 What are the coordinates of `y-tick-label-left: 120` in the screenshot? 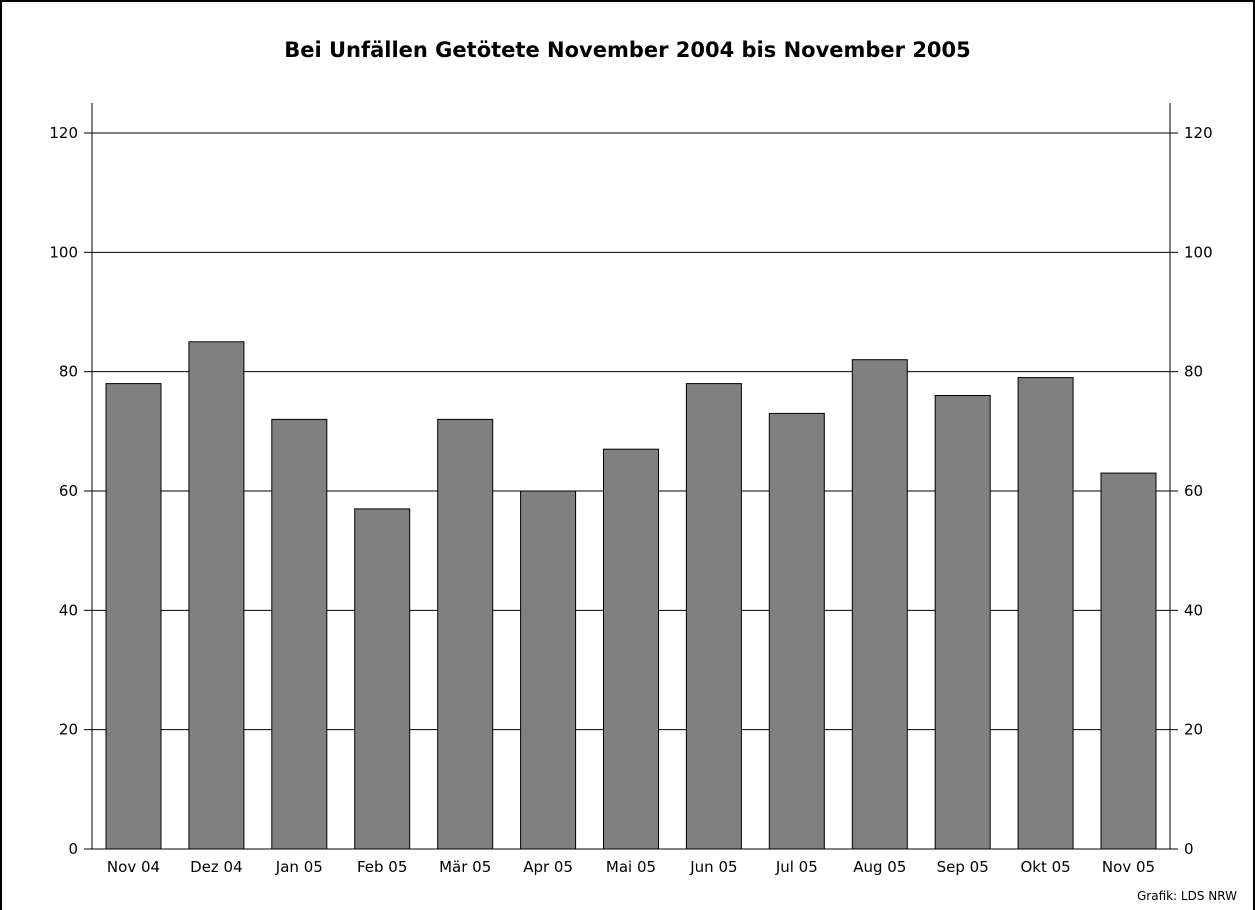 It's located at (63, 133).